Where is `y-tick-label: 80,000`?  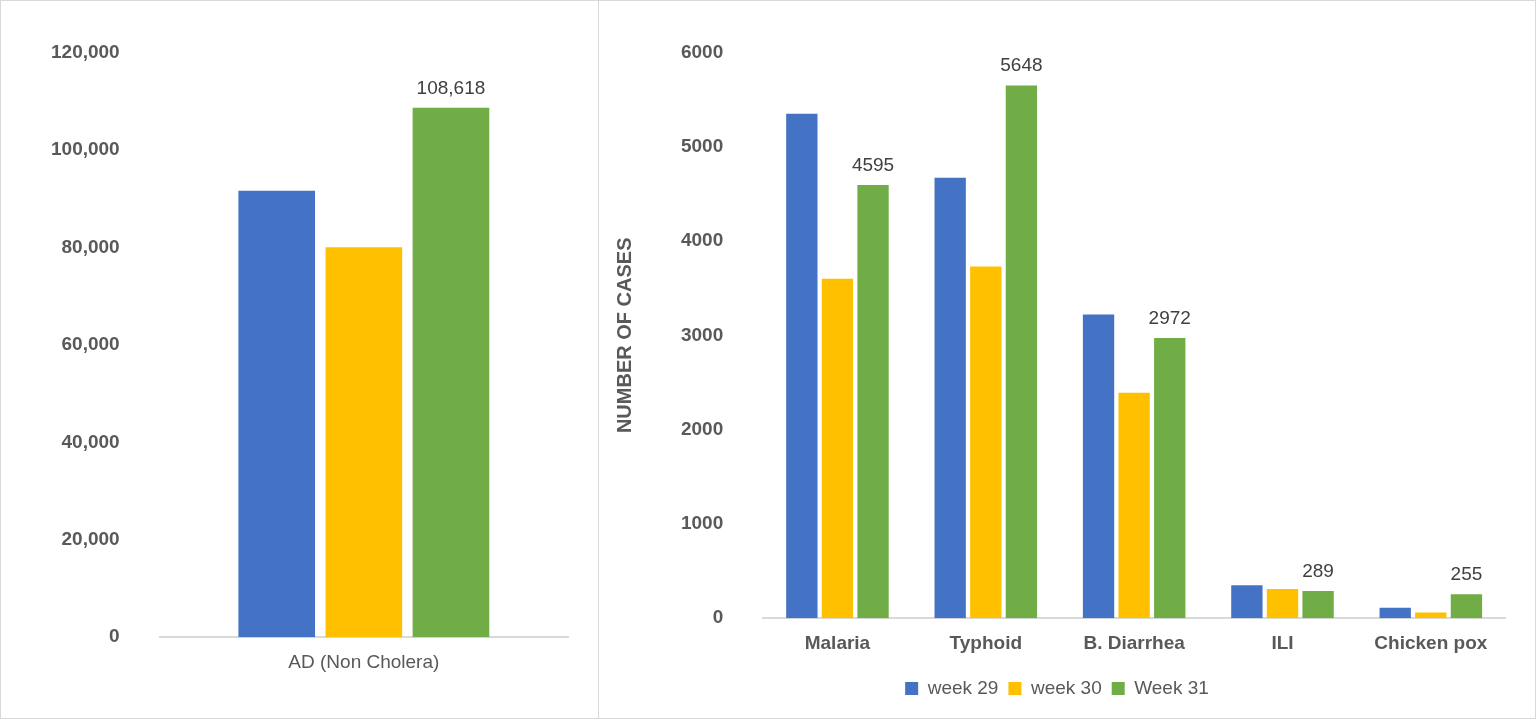 y-tick-label: 80,000 is located at coordinates (90, 246).